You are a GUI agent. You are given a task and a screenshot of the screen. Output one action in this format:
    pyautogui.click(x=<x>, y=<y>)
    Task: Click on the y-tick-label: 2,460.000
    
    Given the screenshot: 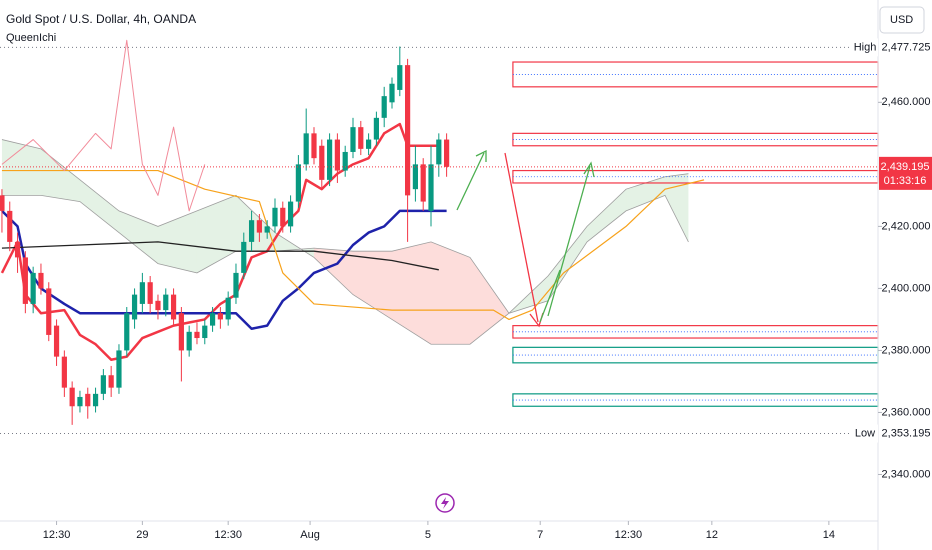 What is the action you would take?
    pyautogui.click(x=906, y=102)
    